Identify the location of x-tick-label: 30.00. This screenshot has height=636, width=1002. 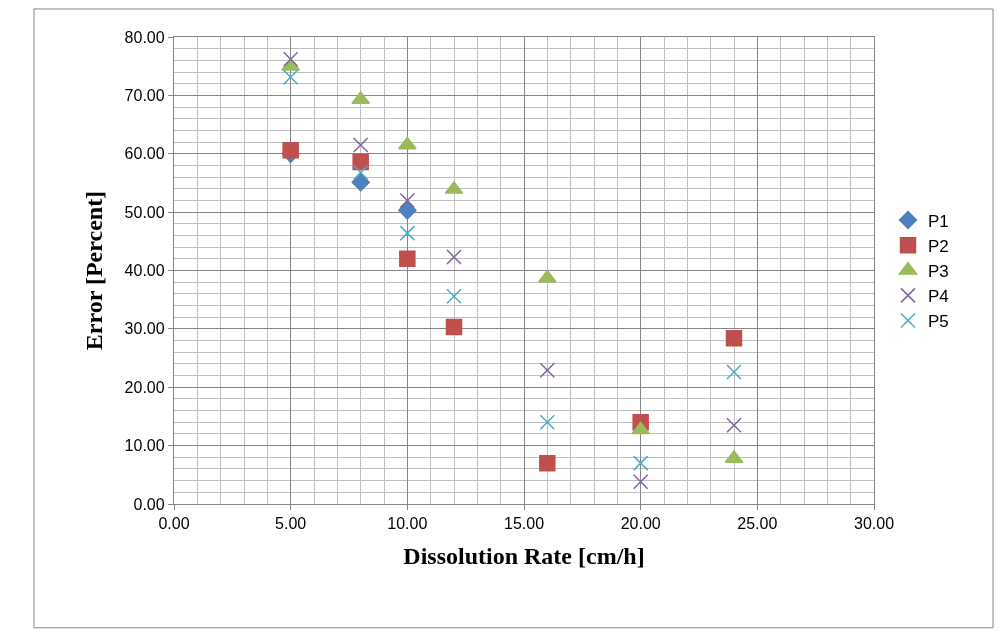
(874, 524).